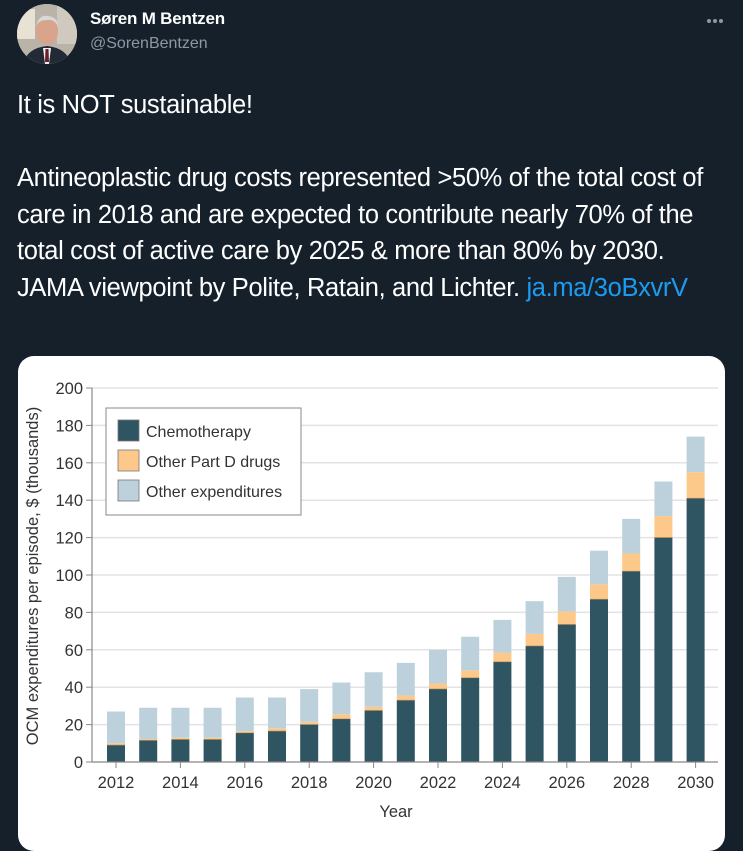  Describe the element at coordinates (157, 18) in the screenshot. I see `author-name: Søren M Bentzen` at that location.